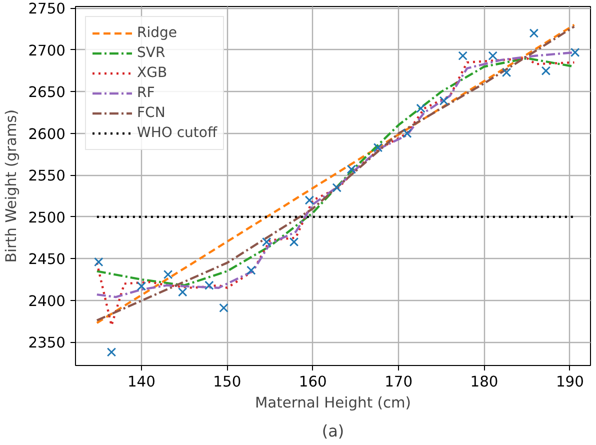 This screenshot has width=596, height=445. I want to click on legend-label: FCN, so click(151, 113).